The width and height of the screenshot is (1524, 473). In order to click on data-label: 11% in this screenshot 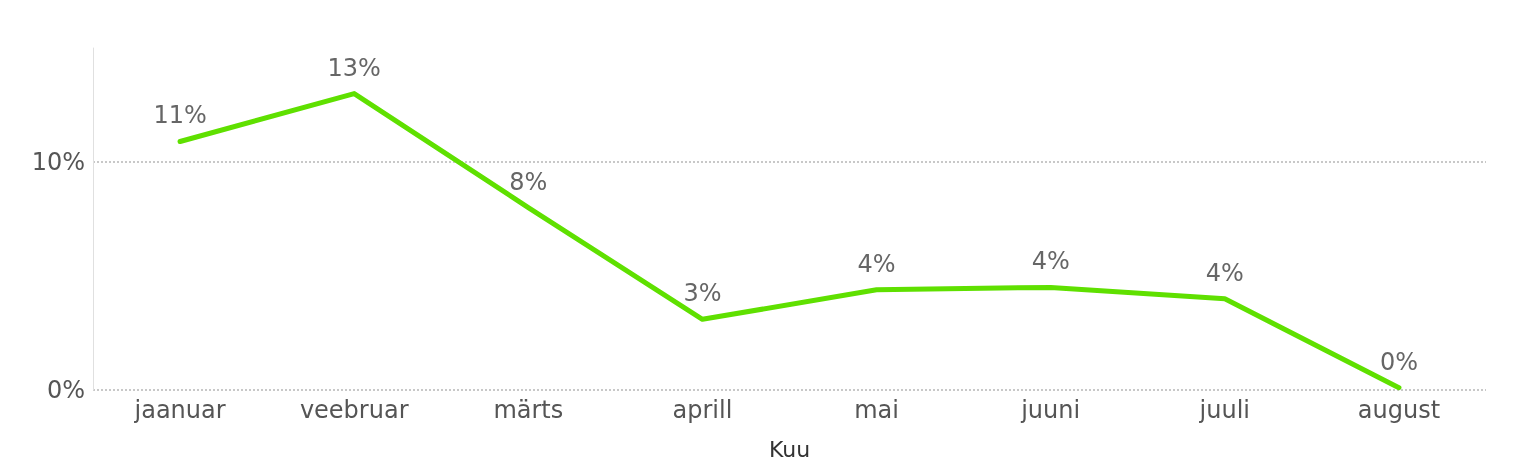, I will do `click(180, 115)`.